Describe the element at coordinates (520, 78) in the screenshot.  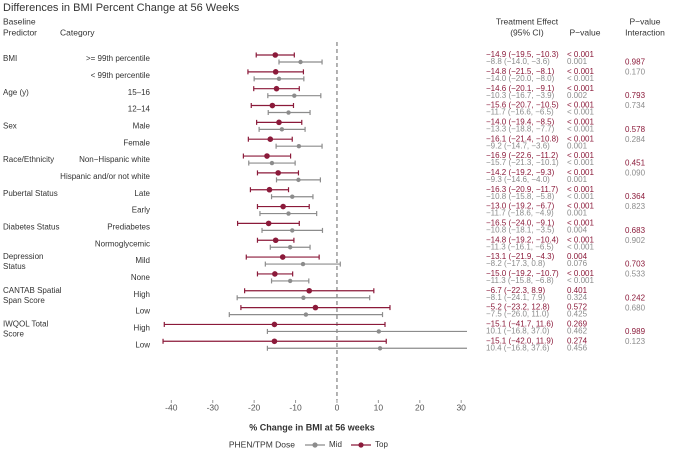
I see `effect-label: −14.0 (−20.0, −8.0)` at that location.